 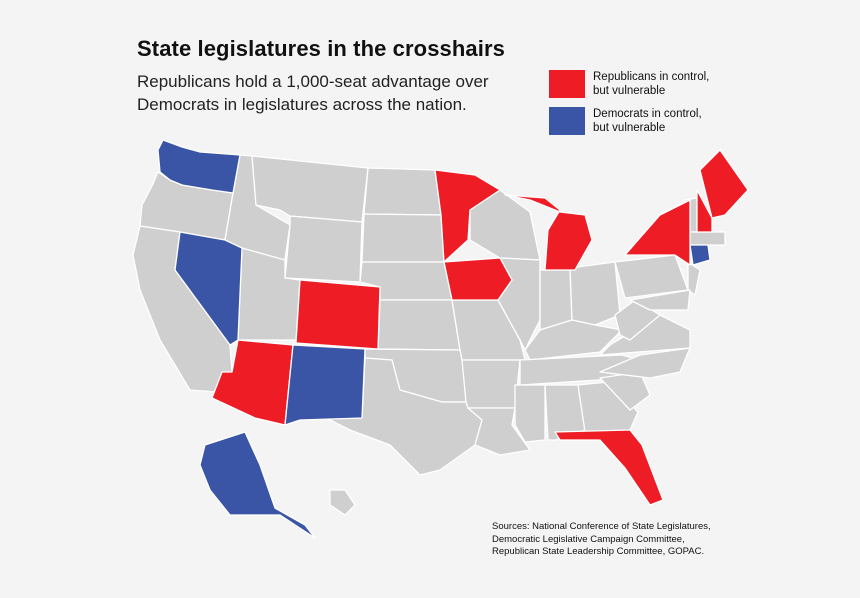 What do you see at coordinates (257, 485) in the screenshot?
I see `state-alaska` at bounding box center [257, 485].